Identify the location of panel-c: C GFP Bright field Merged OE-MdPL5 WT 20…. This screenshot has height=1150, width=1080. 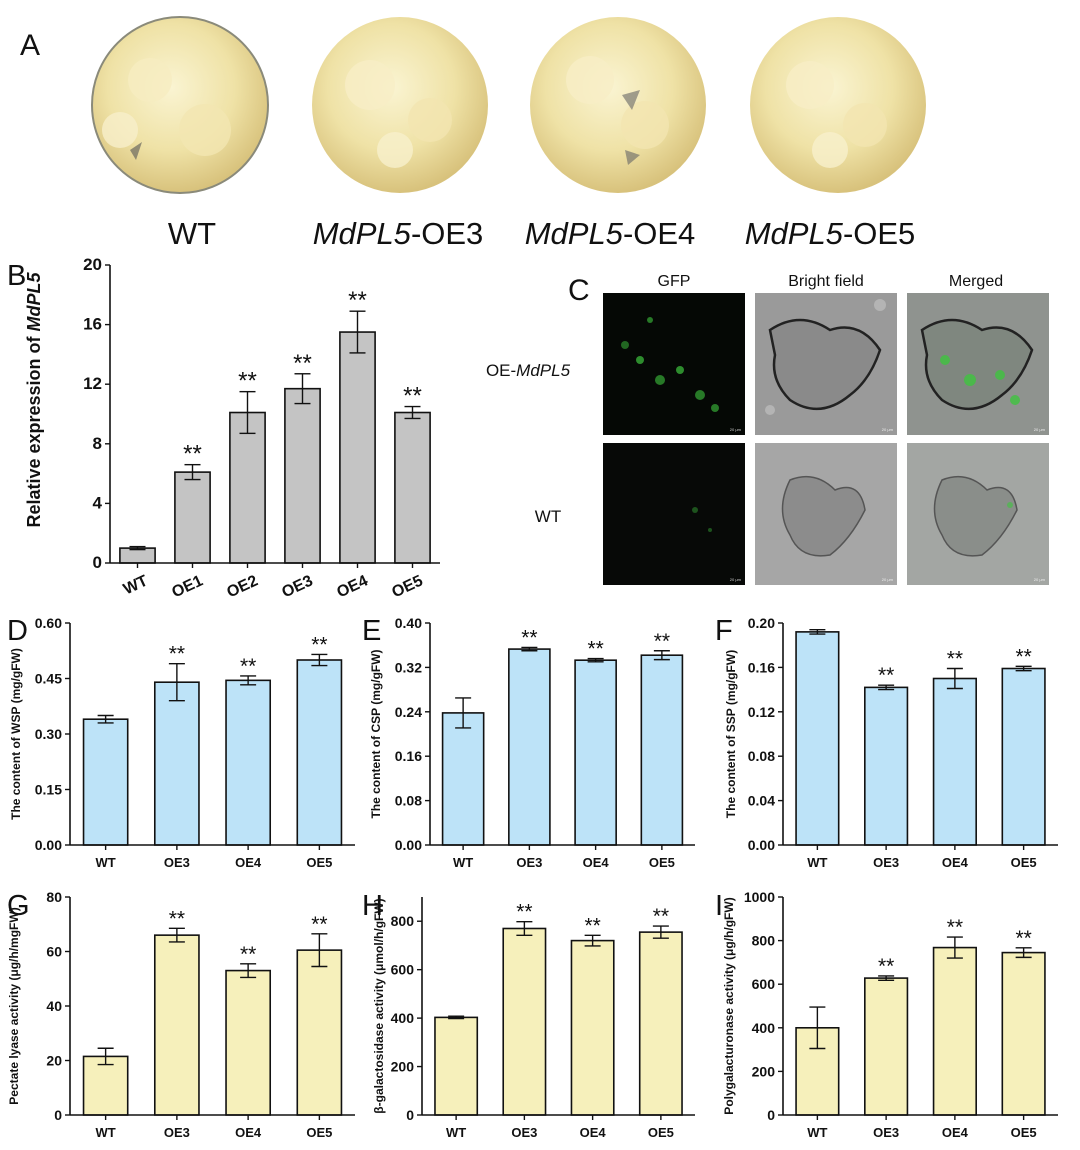
(767, 429).